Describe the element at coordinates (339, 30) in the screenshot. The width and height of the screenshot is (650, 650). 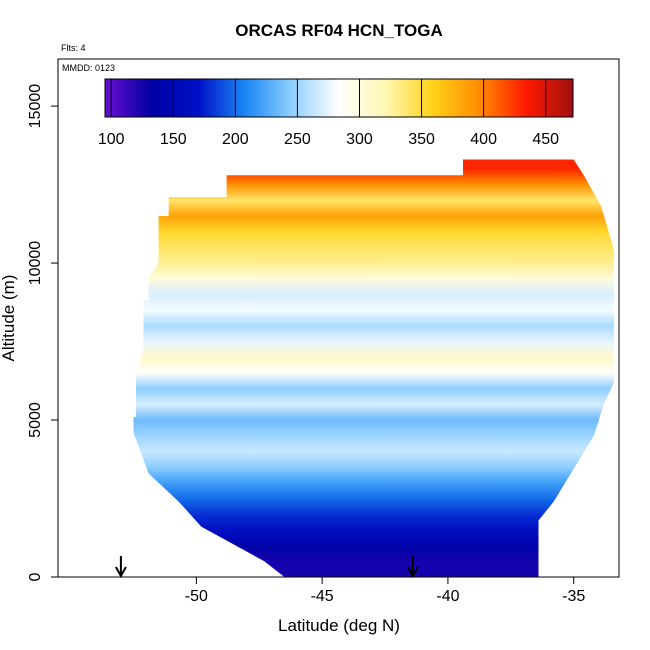
I see `chart-title: ORCAS RF04 HCN_TOGA` at that location.